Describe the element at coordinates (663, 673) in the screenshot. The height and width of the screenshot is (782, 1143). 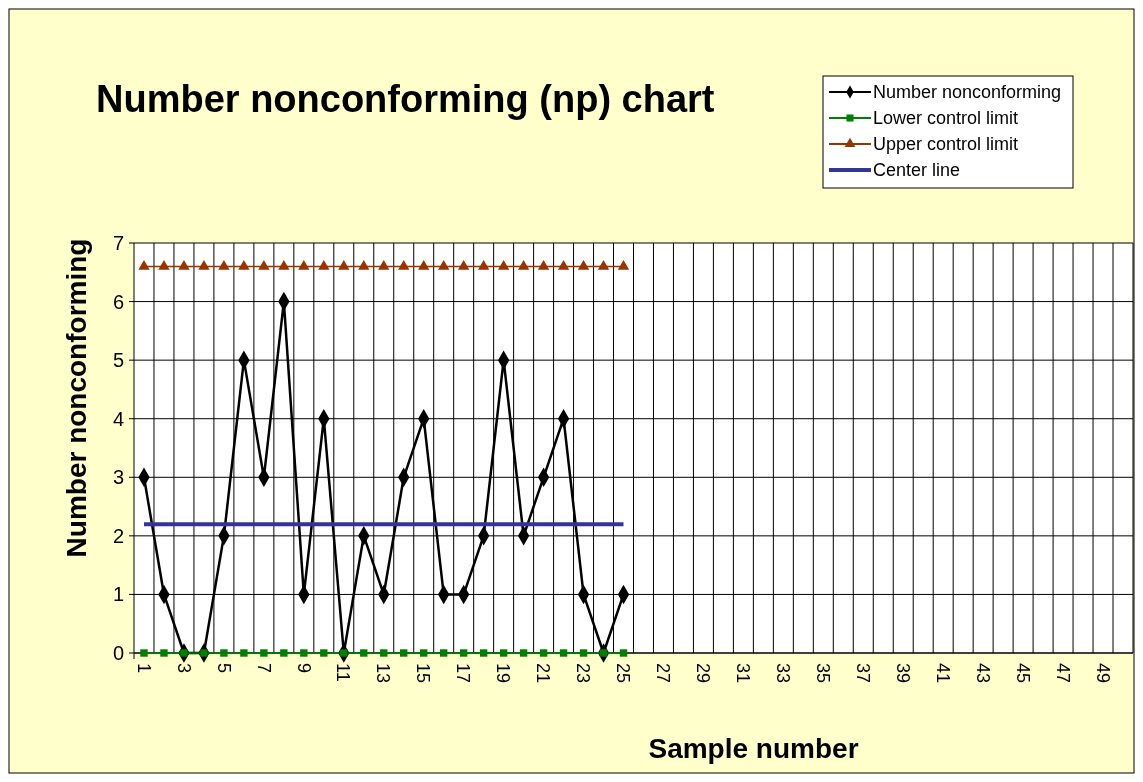
I see `x-tick-label: 27` at that location.